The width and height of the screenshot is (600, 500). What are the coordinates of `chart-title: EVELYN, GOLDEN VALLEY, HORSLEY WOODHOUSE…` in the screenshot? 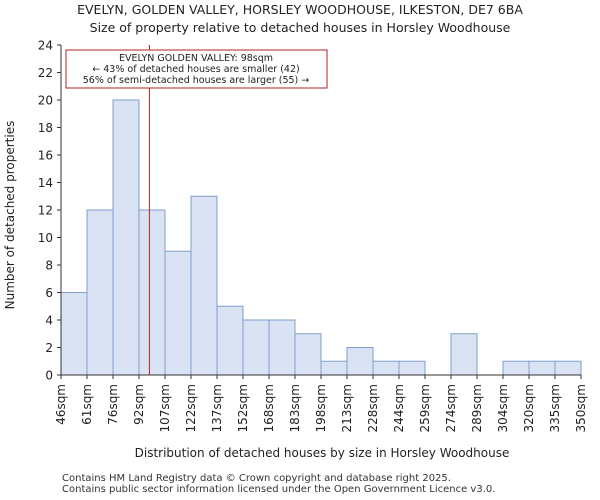 It's located at (300, 9).